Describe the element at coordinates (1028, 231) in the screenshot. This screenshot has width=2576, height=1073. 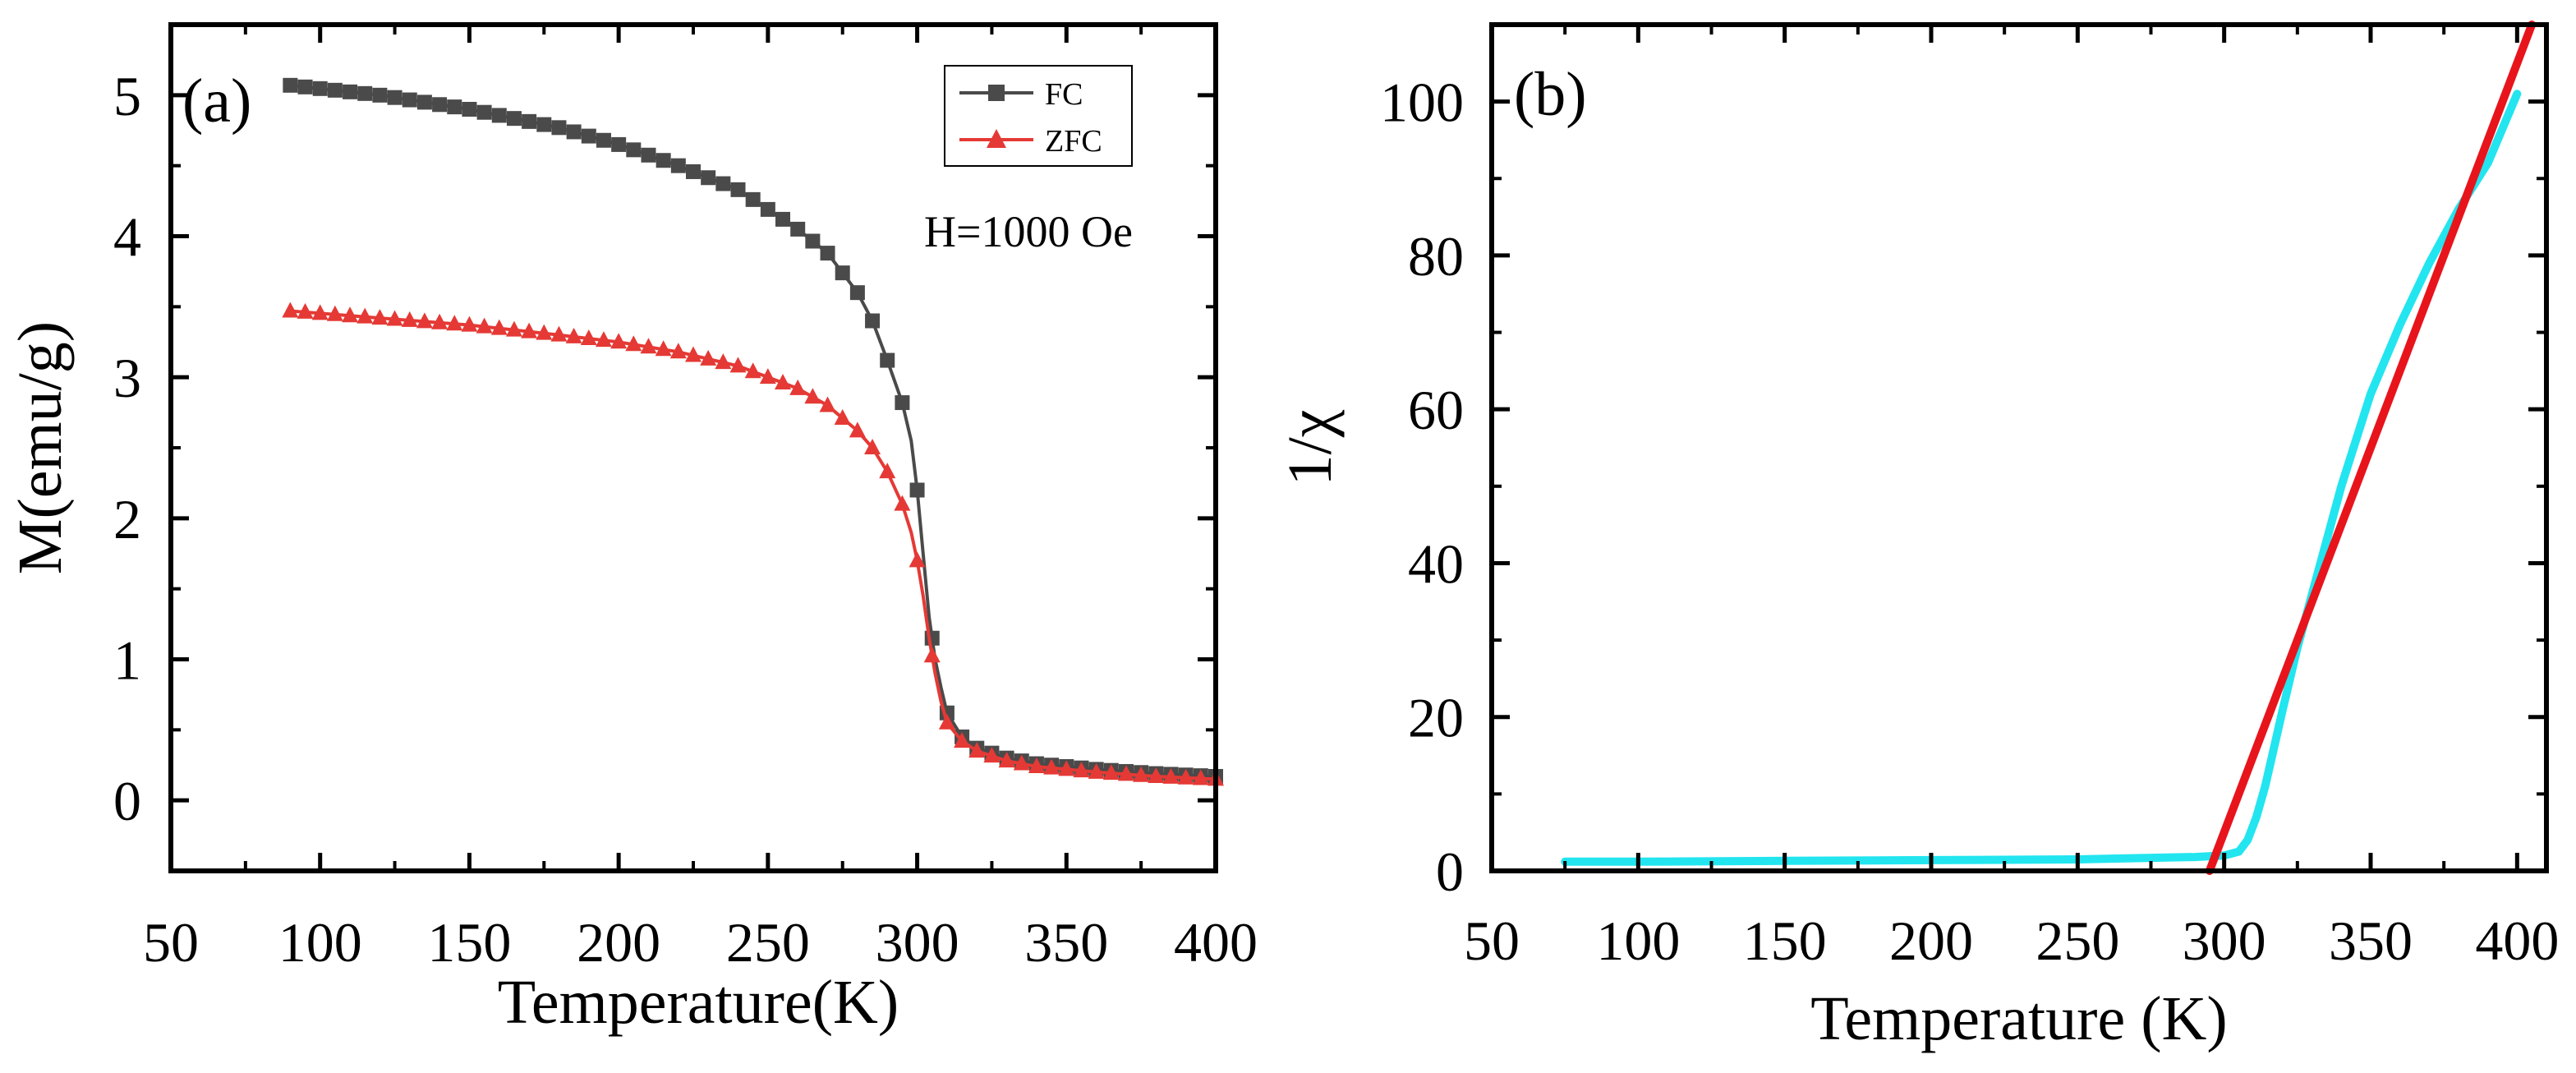
I see `panel-a-annotation: H=1000 Oe` at that location.